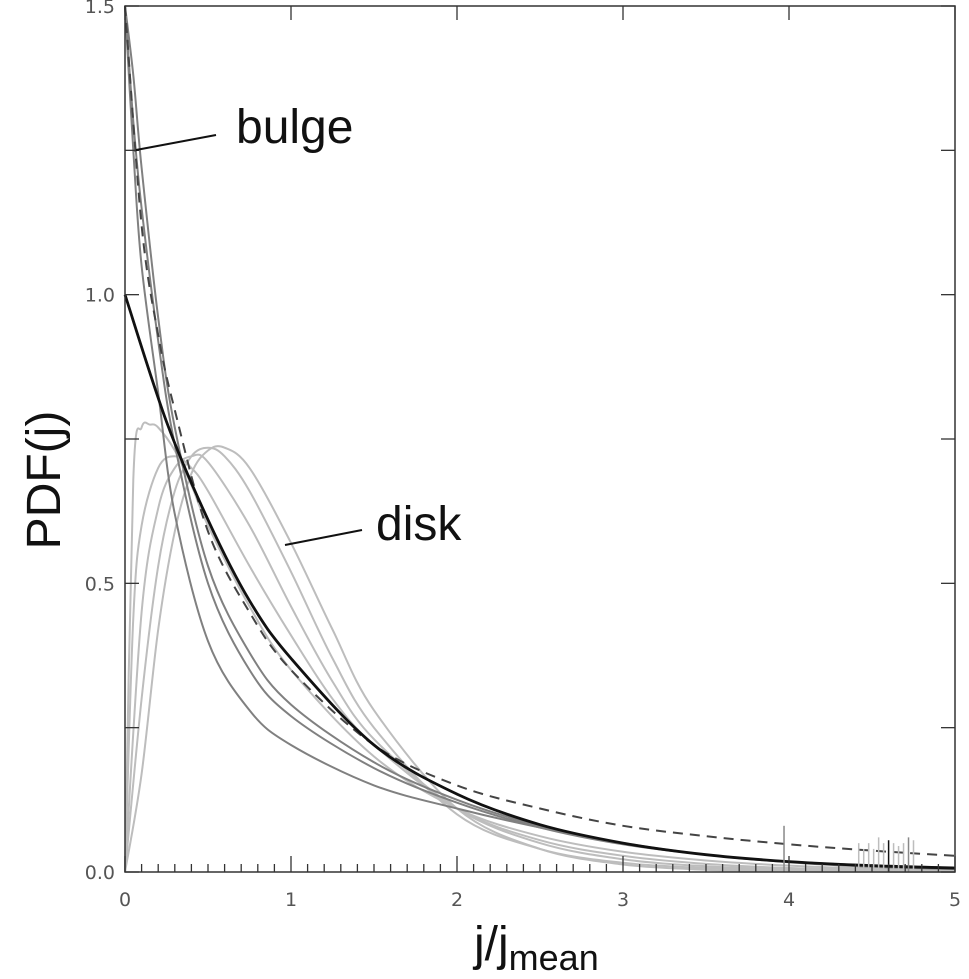 Image resolution: width=969 pixels, height=979 pixels. I want to click on x-axis-title: j/jmean, so click(535, 948).